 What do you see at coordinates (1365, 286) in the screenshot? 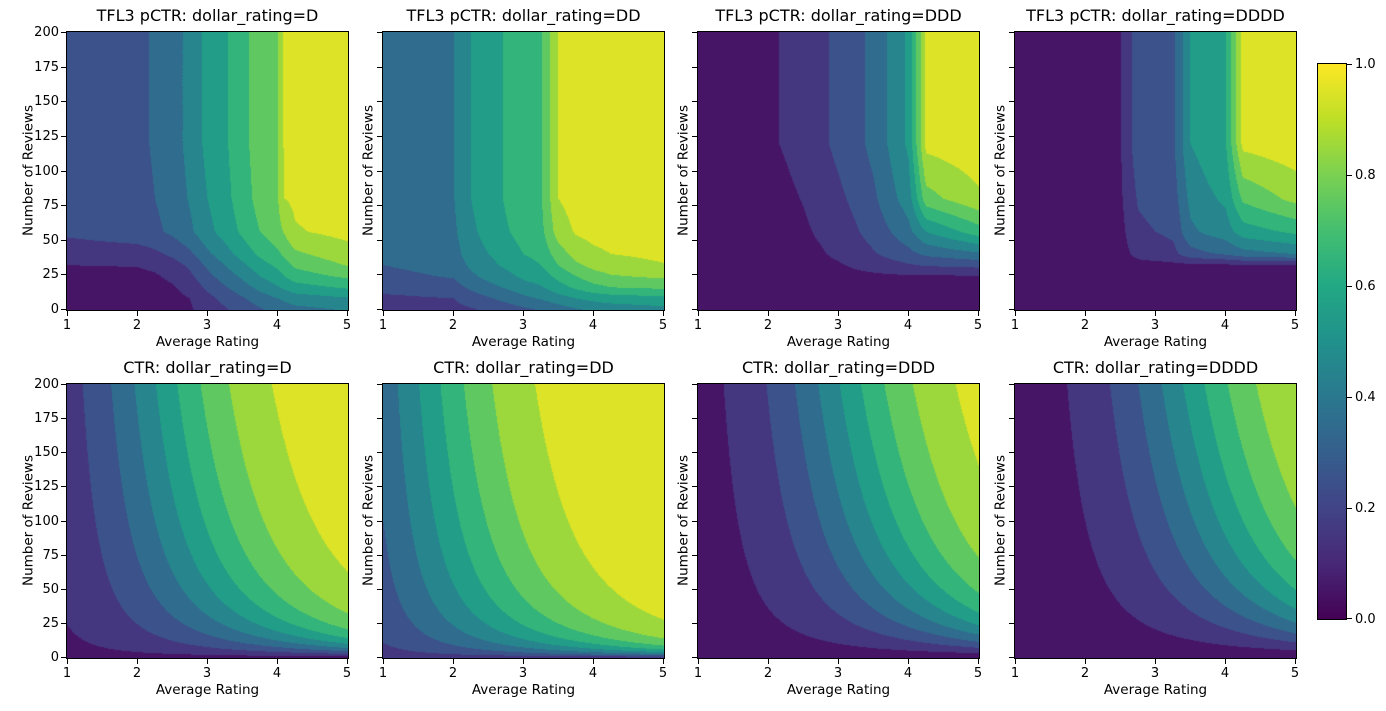
I see `colorbar-tick-label: 0.6` at bounding box center [1365, 286].